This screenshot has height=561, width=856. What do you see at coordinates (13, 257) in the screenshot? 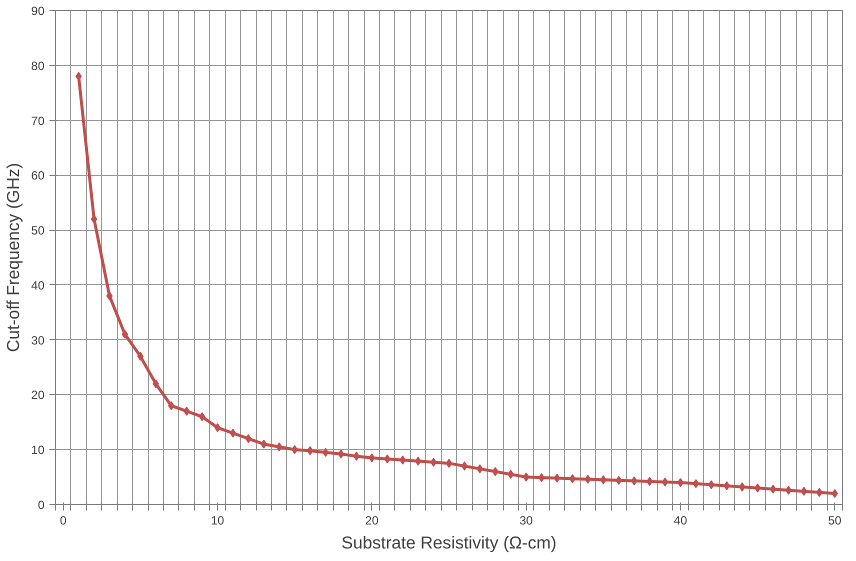
I see `y-axis-title: Cut-off Frequency (GHz)` at bounding box center [13, 257].